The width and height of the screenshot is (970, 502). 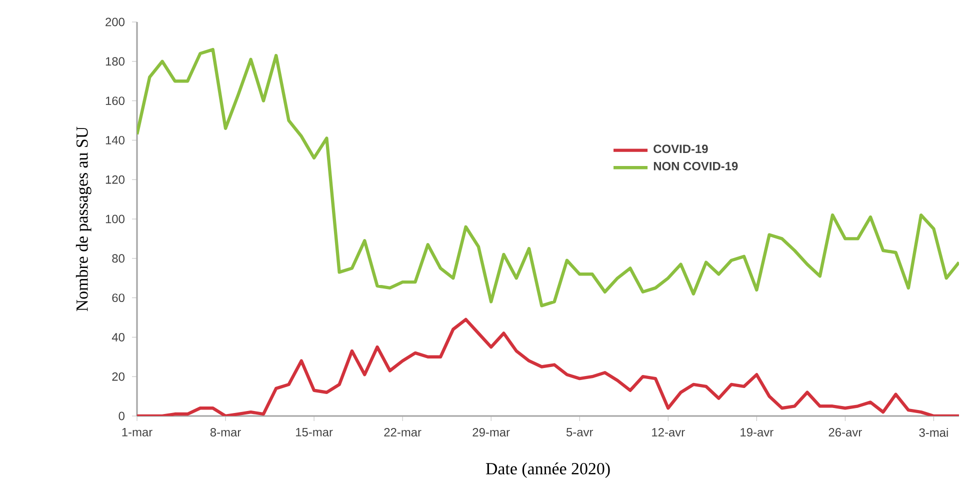 What do you see at coordinates (121, 416) in the screenshot?
I see `y-tick-label: 0` at bounding box center [121, 416].